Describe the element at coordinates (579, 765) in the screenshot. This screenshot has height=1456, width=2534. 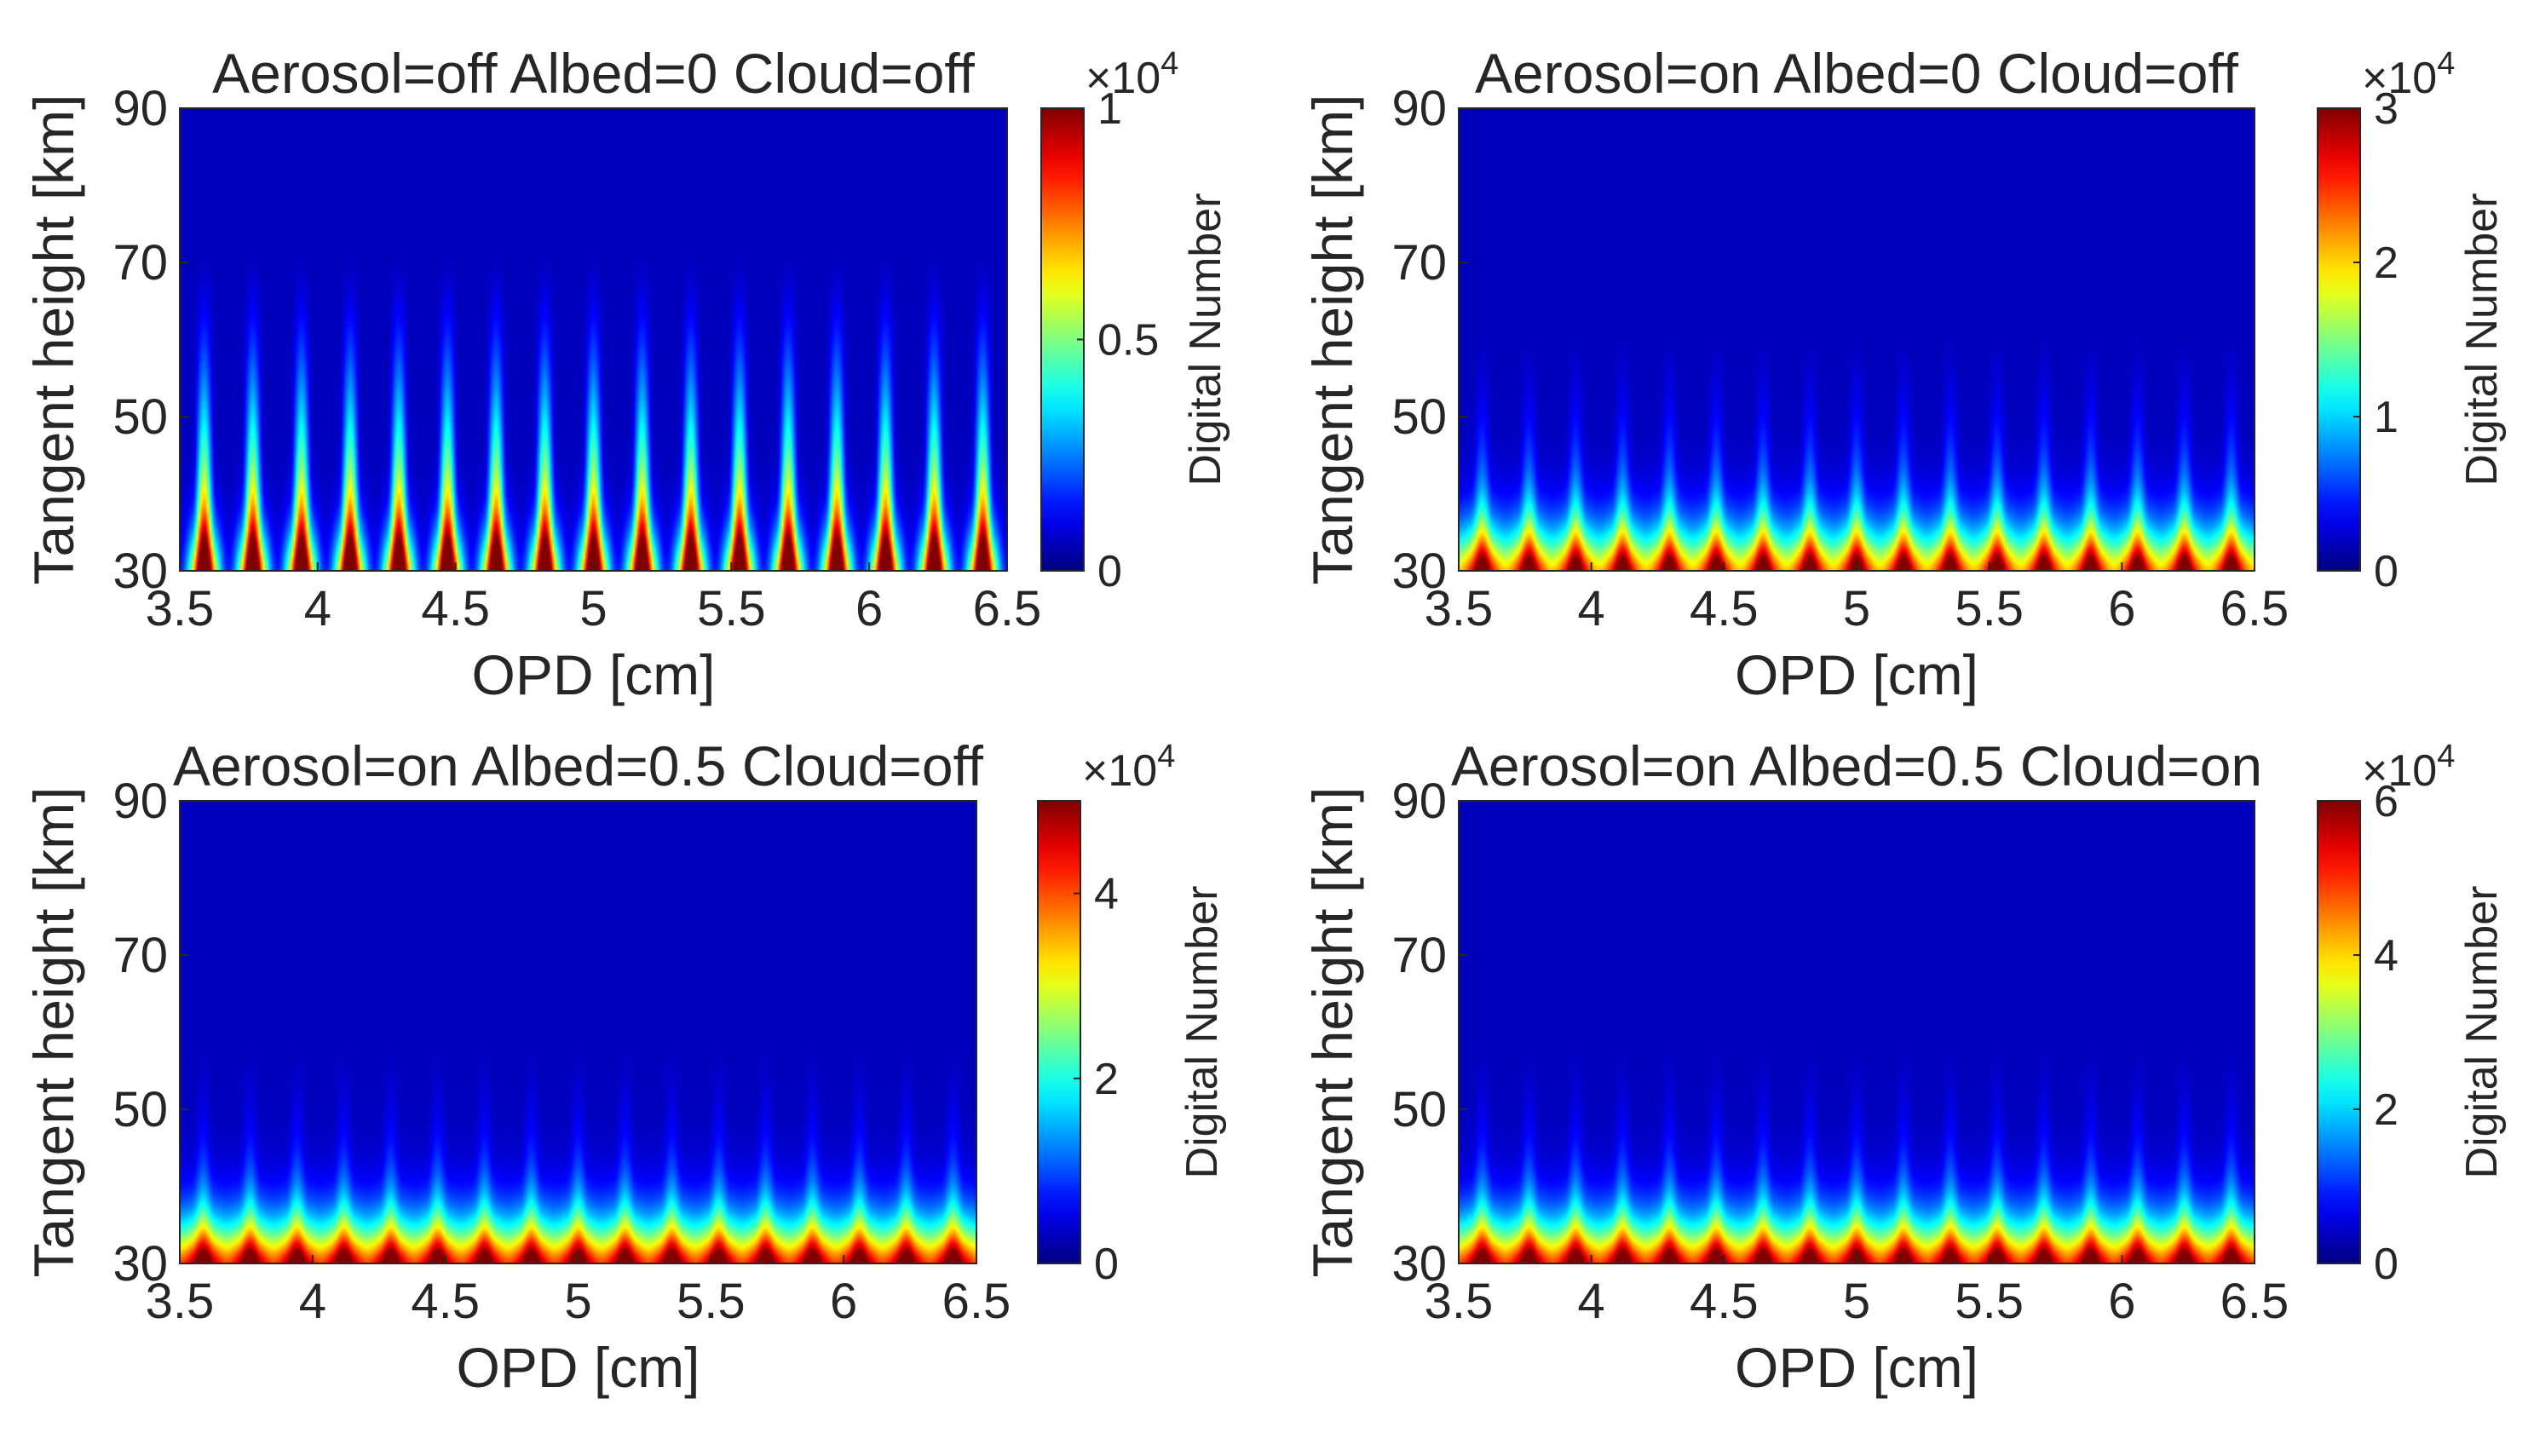
I see `panel-title: Aerosol=on Albed=0.5 Cloud=off` at that location.